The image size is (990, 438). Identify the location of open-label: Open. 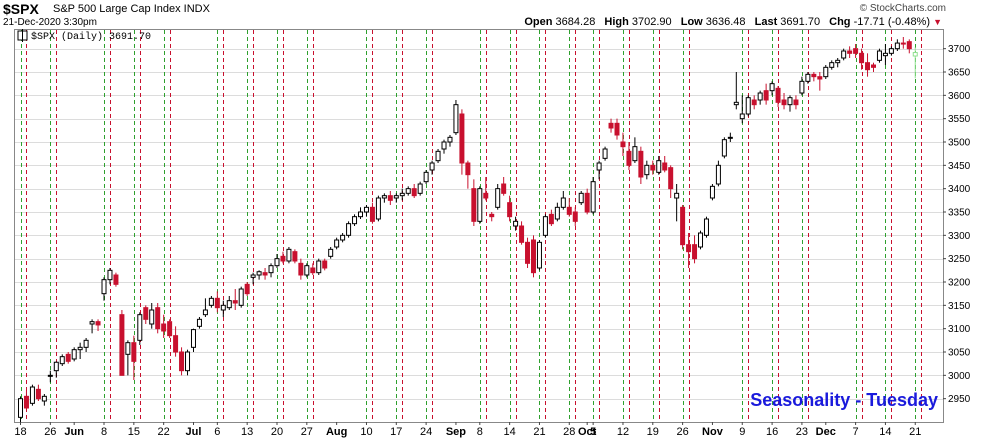
(538, 22).